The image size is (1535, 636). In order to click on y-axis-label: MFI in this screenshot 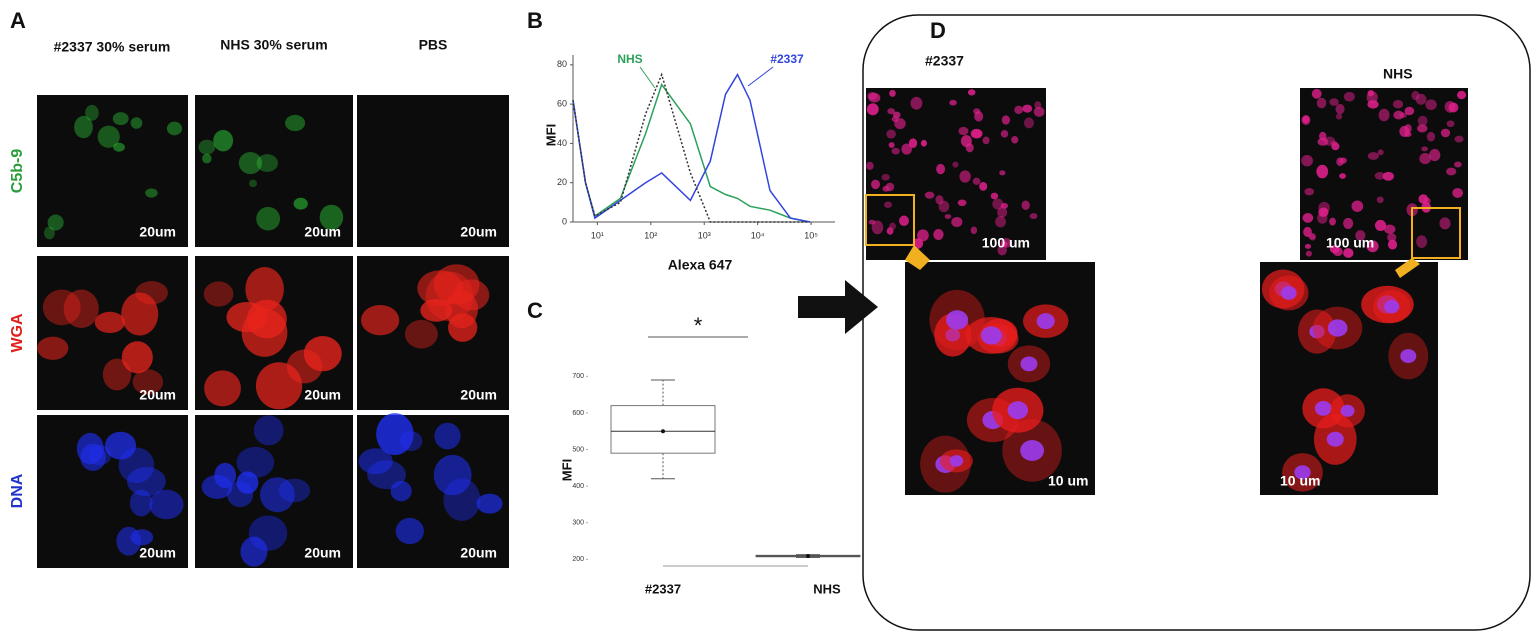, I will do `click(566, 470)`.